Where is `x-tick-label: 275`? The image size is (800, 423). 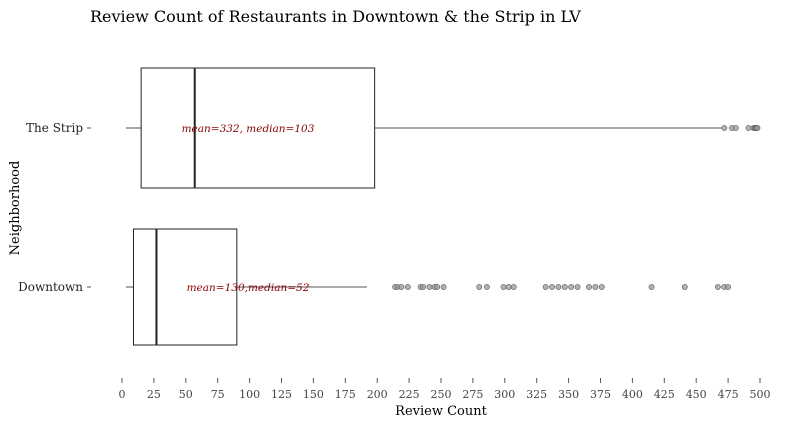 x-tick-label: 275 is located at coordinates (472, 394).